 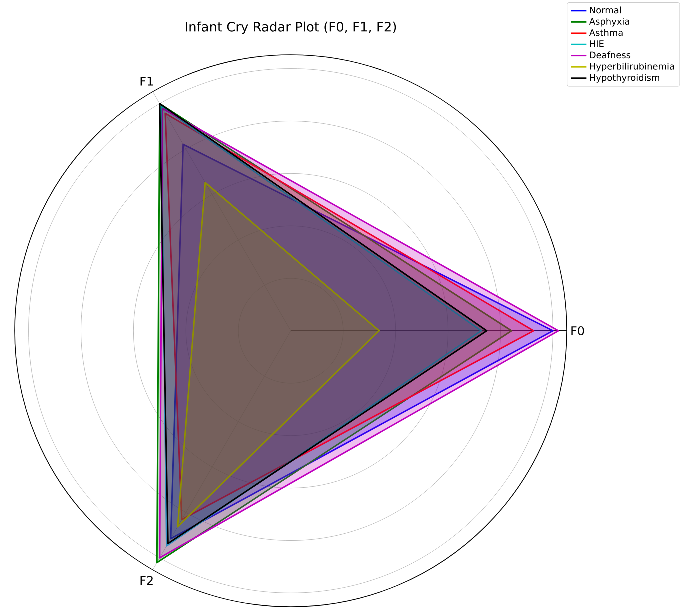 I want to click on legend-label: Asphyxia, so click(x=609, y=22).